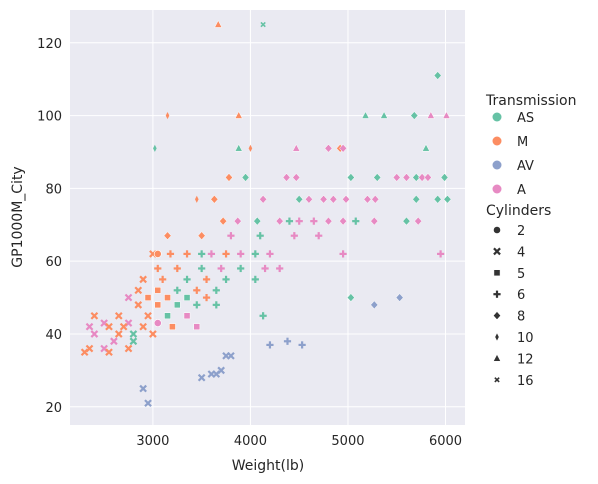 This screenshot has height=484, width=598. What do you see at coordinates (509, 295) in the screenshot?
I see `legend-style-item: 6` at bounding box center [509, 295].